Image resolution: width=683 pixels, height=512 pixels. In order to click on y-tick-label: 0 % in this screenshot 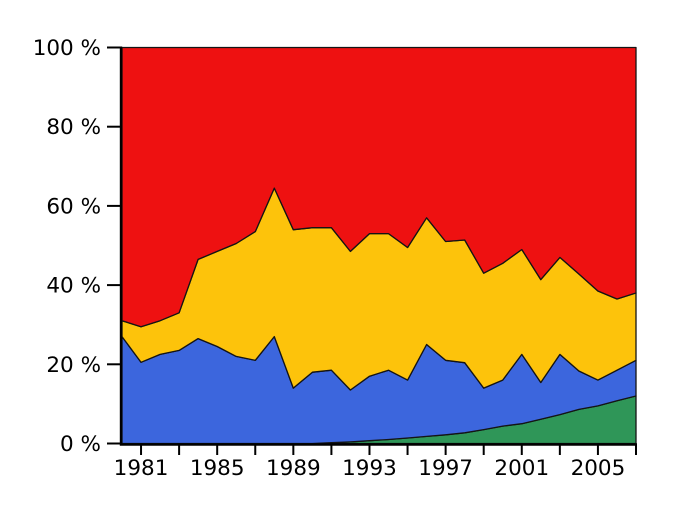, I will do `click(80, 444)`.